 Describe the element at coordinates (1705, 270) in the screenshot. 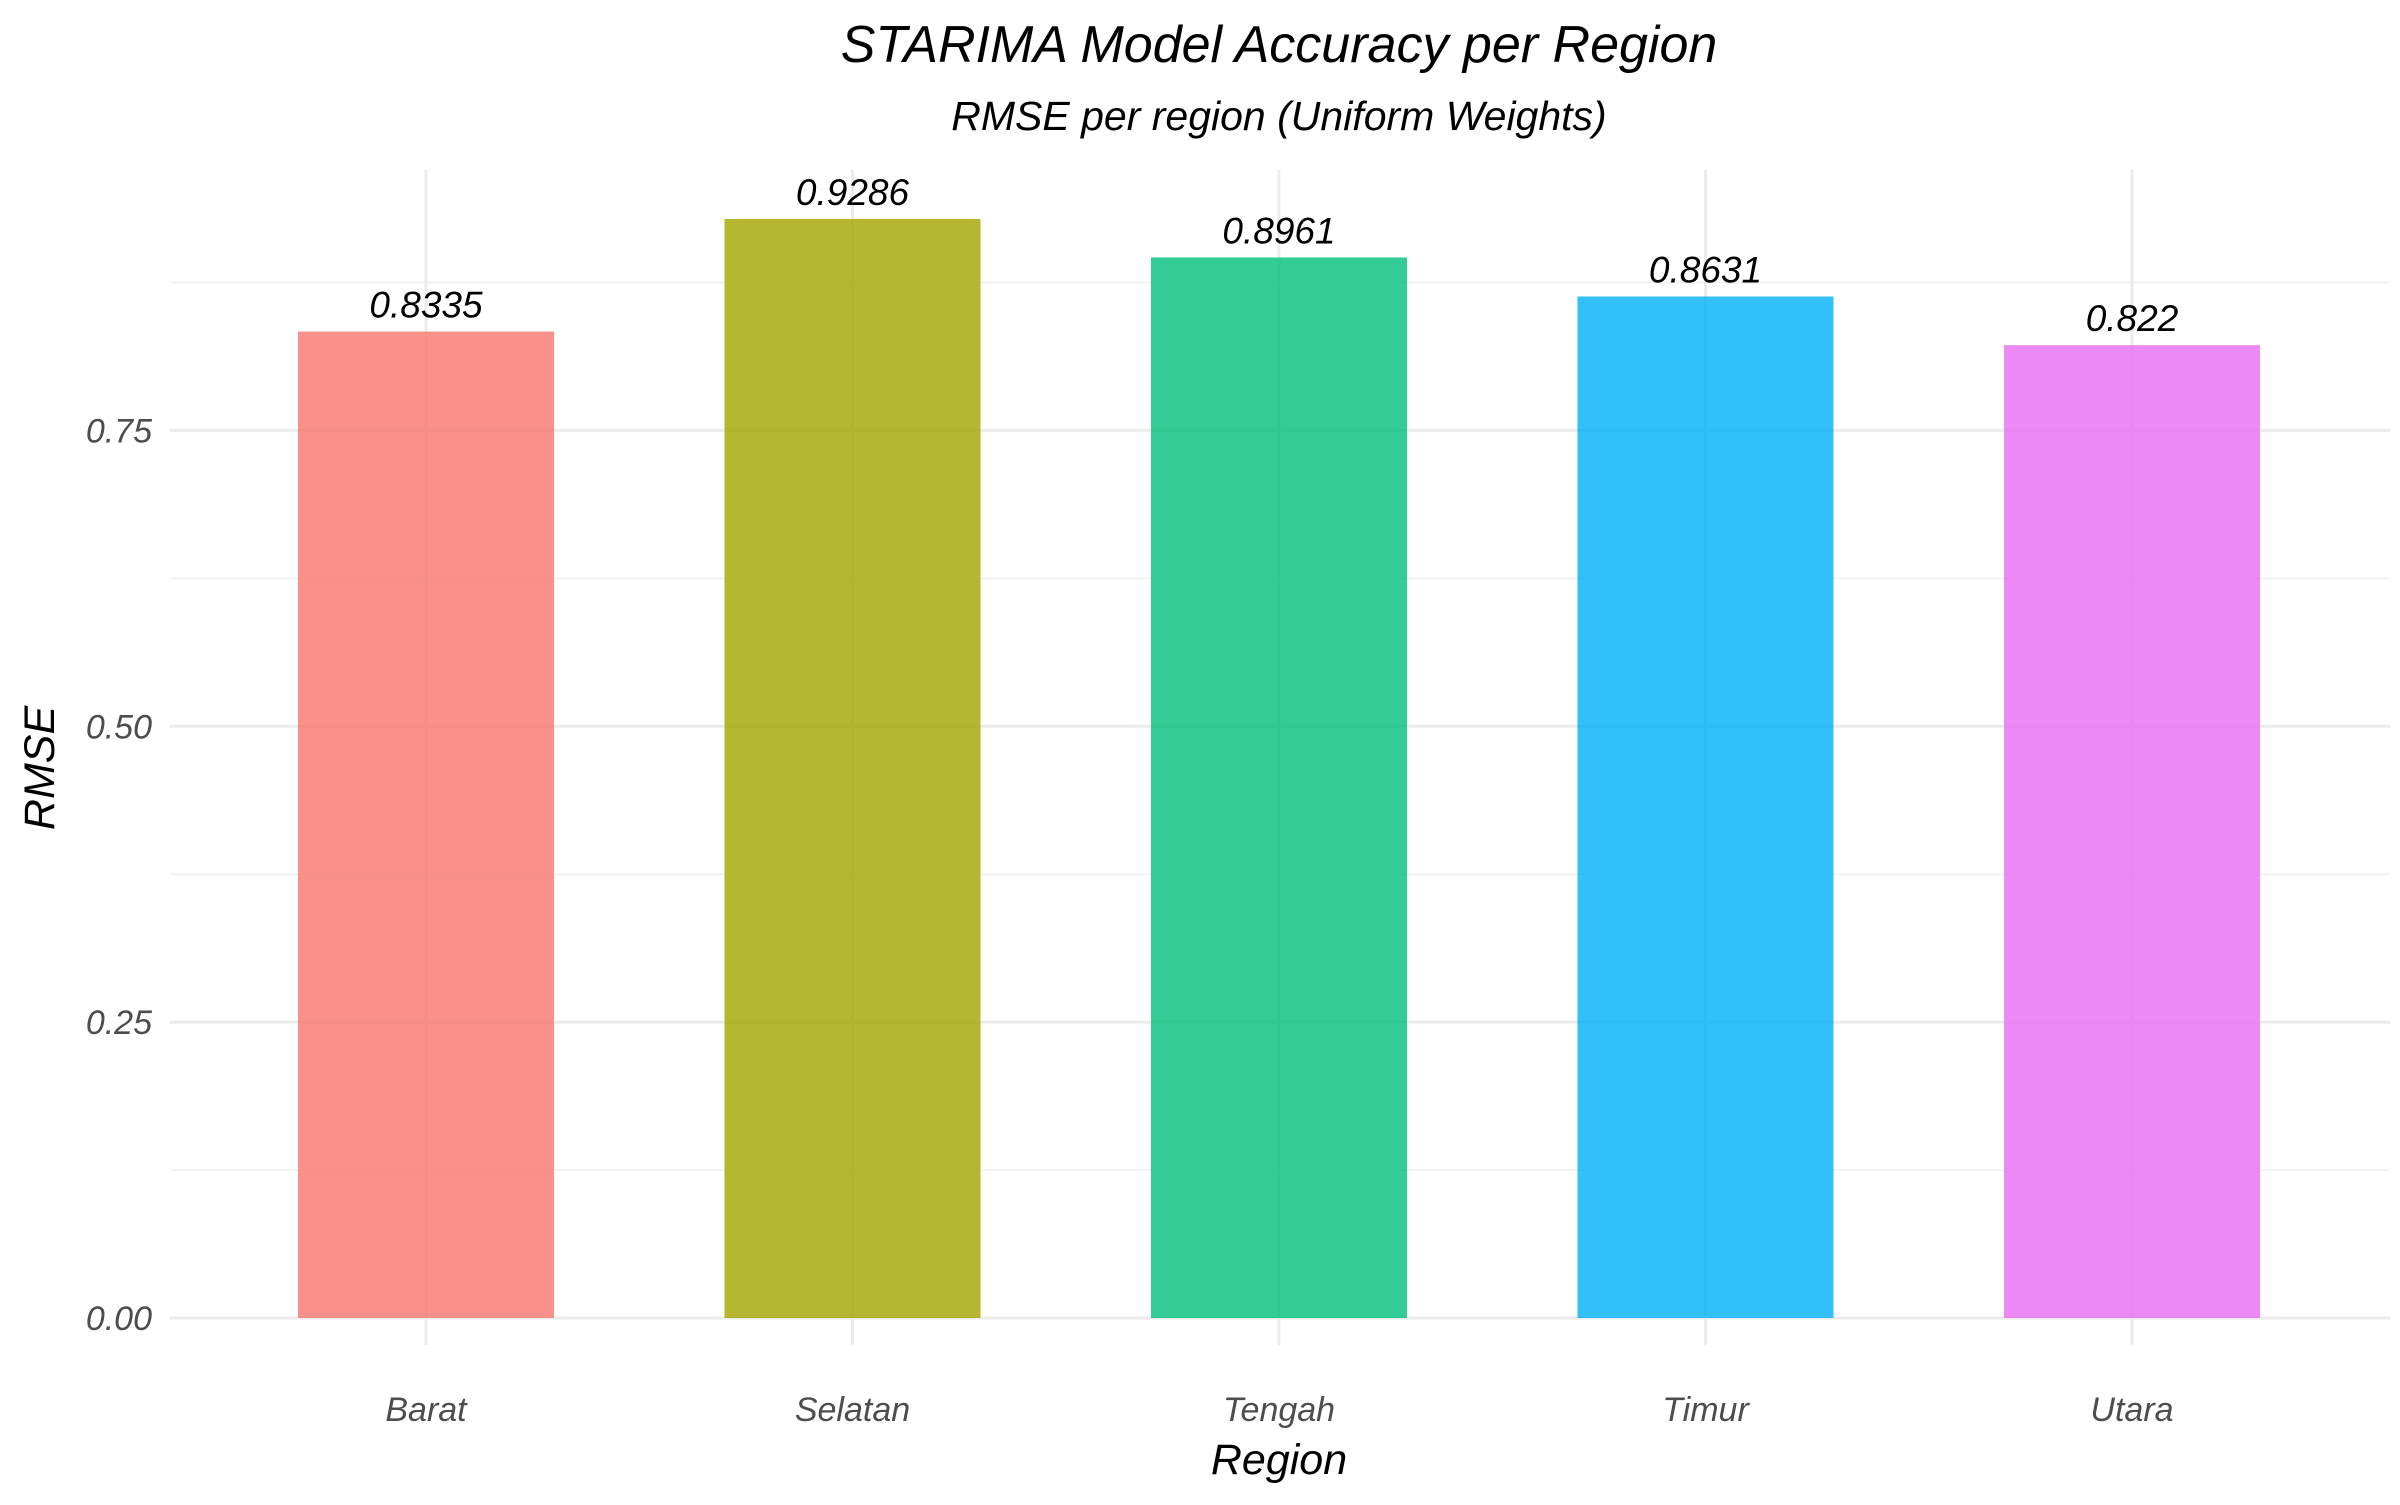

I see `data-label-timur: 0.8631` at that location.